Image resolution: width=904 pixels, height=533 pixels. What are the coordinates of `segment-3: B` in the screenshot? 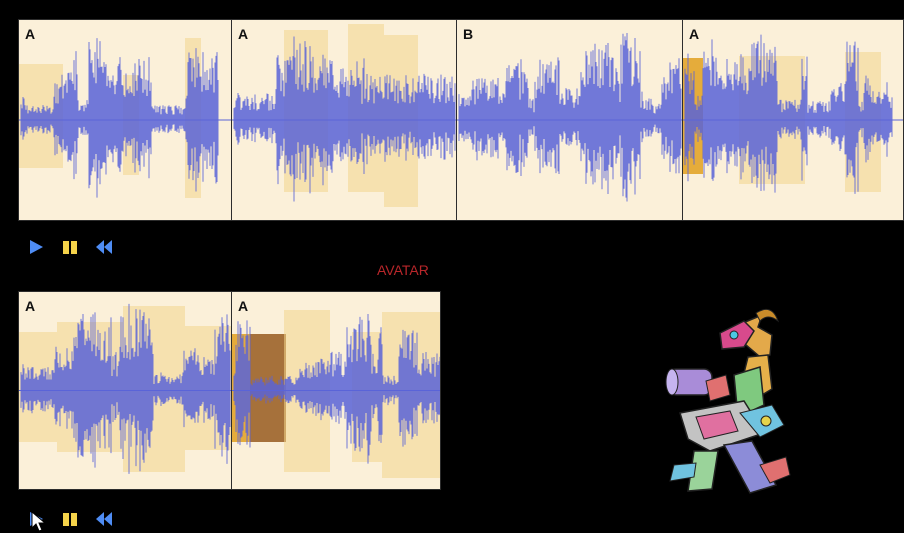 It's located at (569, 120).